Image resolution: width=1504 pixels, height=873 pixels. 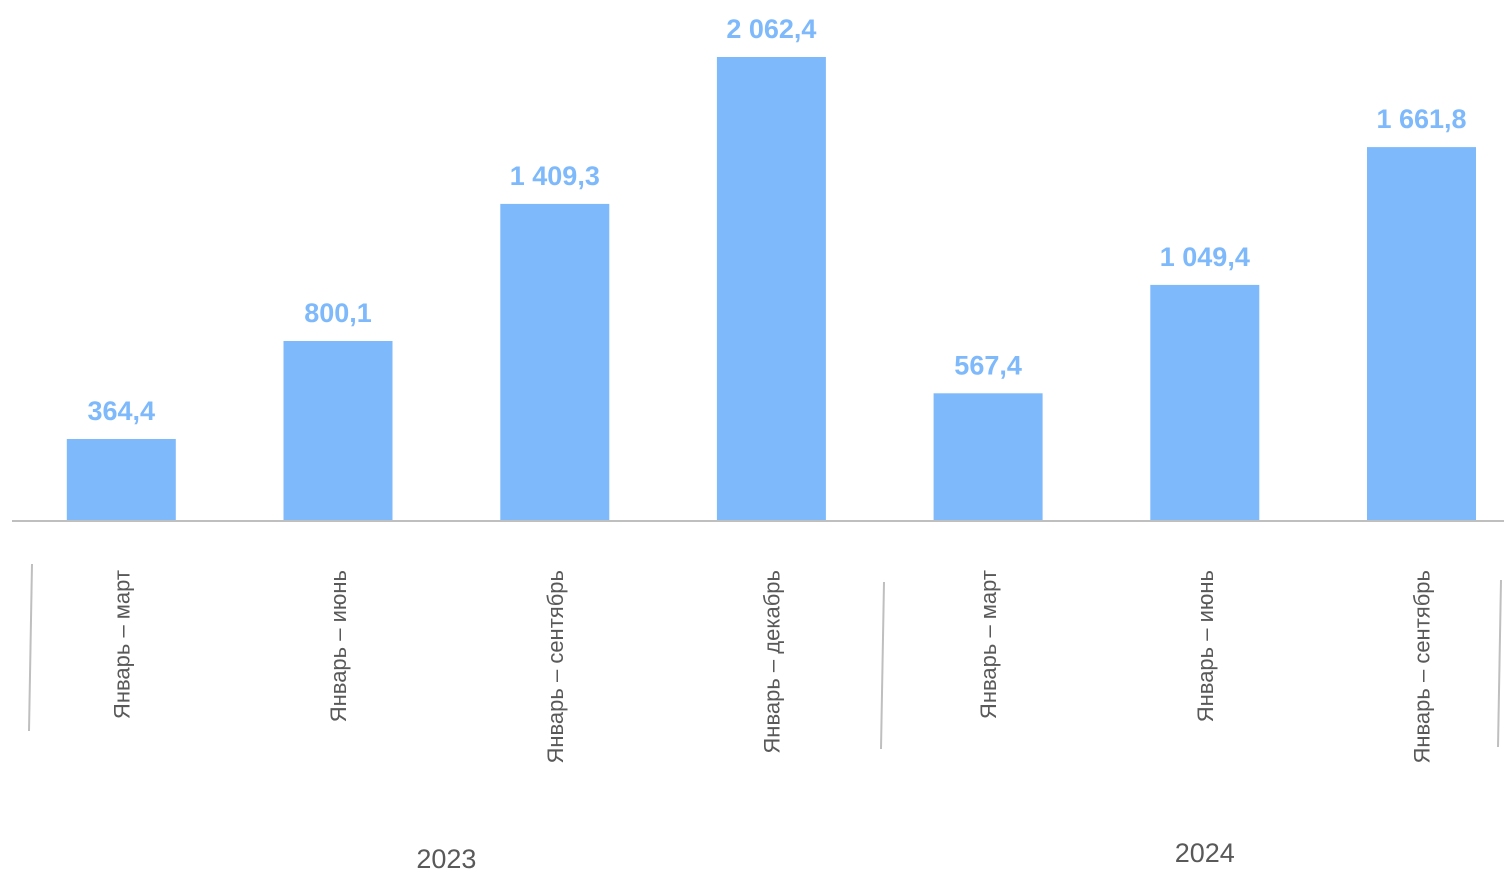 I want to click on category-tick-label: Январь – декабрь, so click(x=771, y=662).